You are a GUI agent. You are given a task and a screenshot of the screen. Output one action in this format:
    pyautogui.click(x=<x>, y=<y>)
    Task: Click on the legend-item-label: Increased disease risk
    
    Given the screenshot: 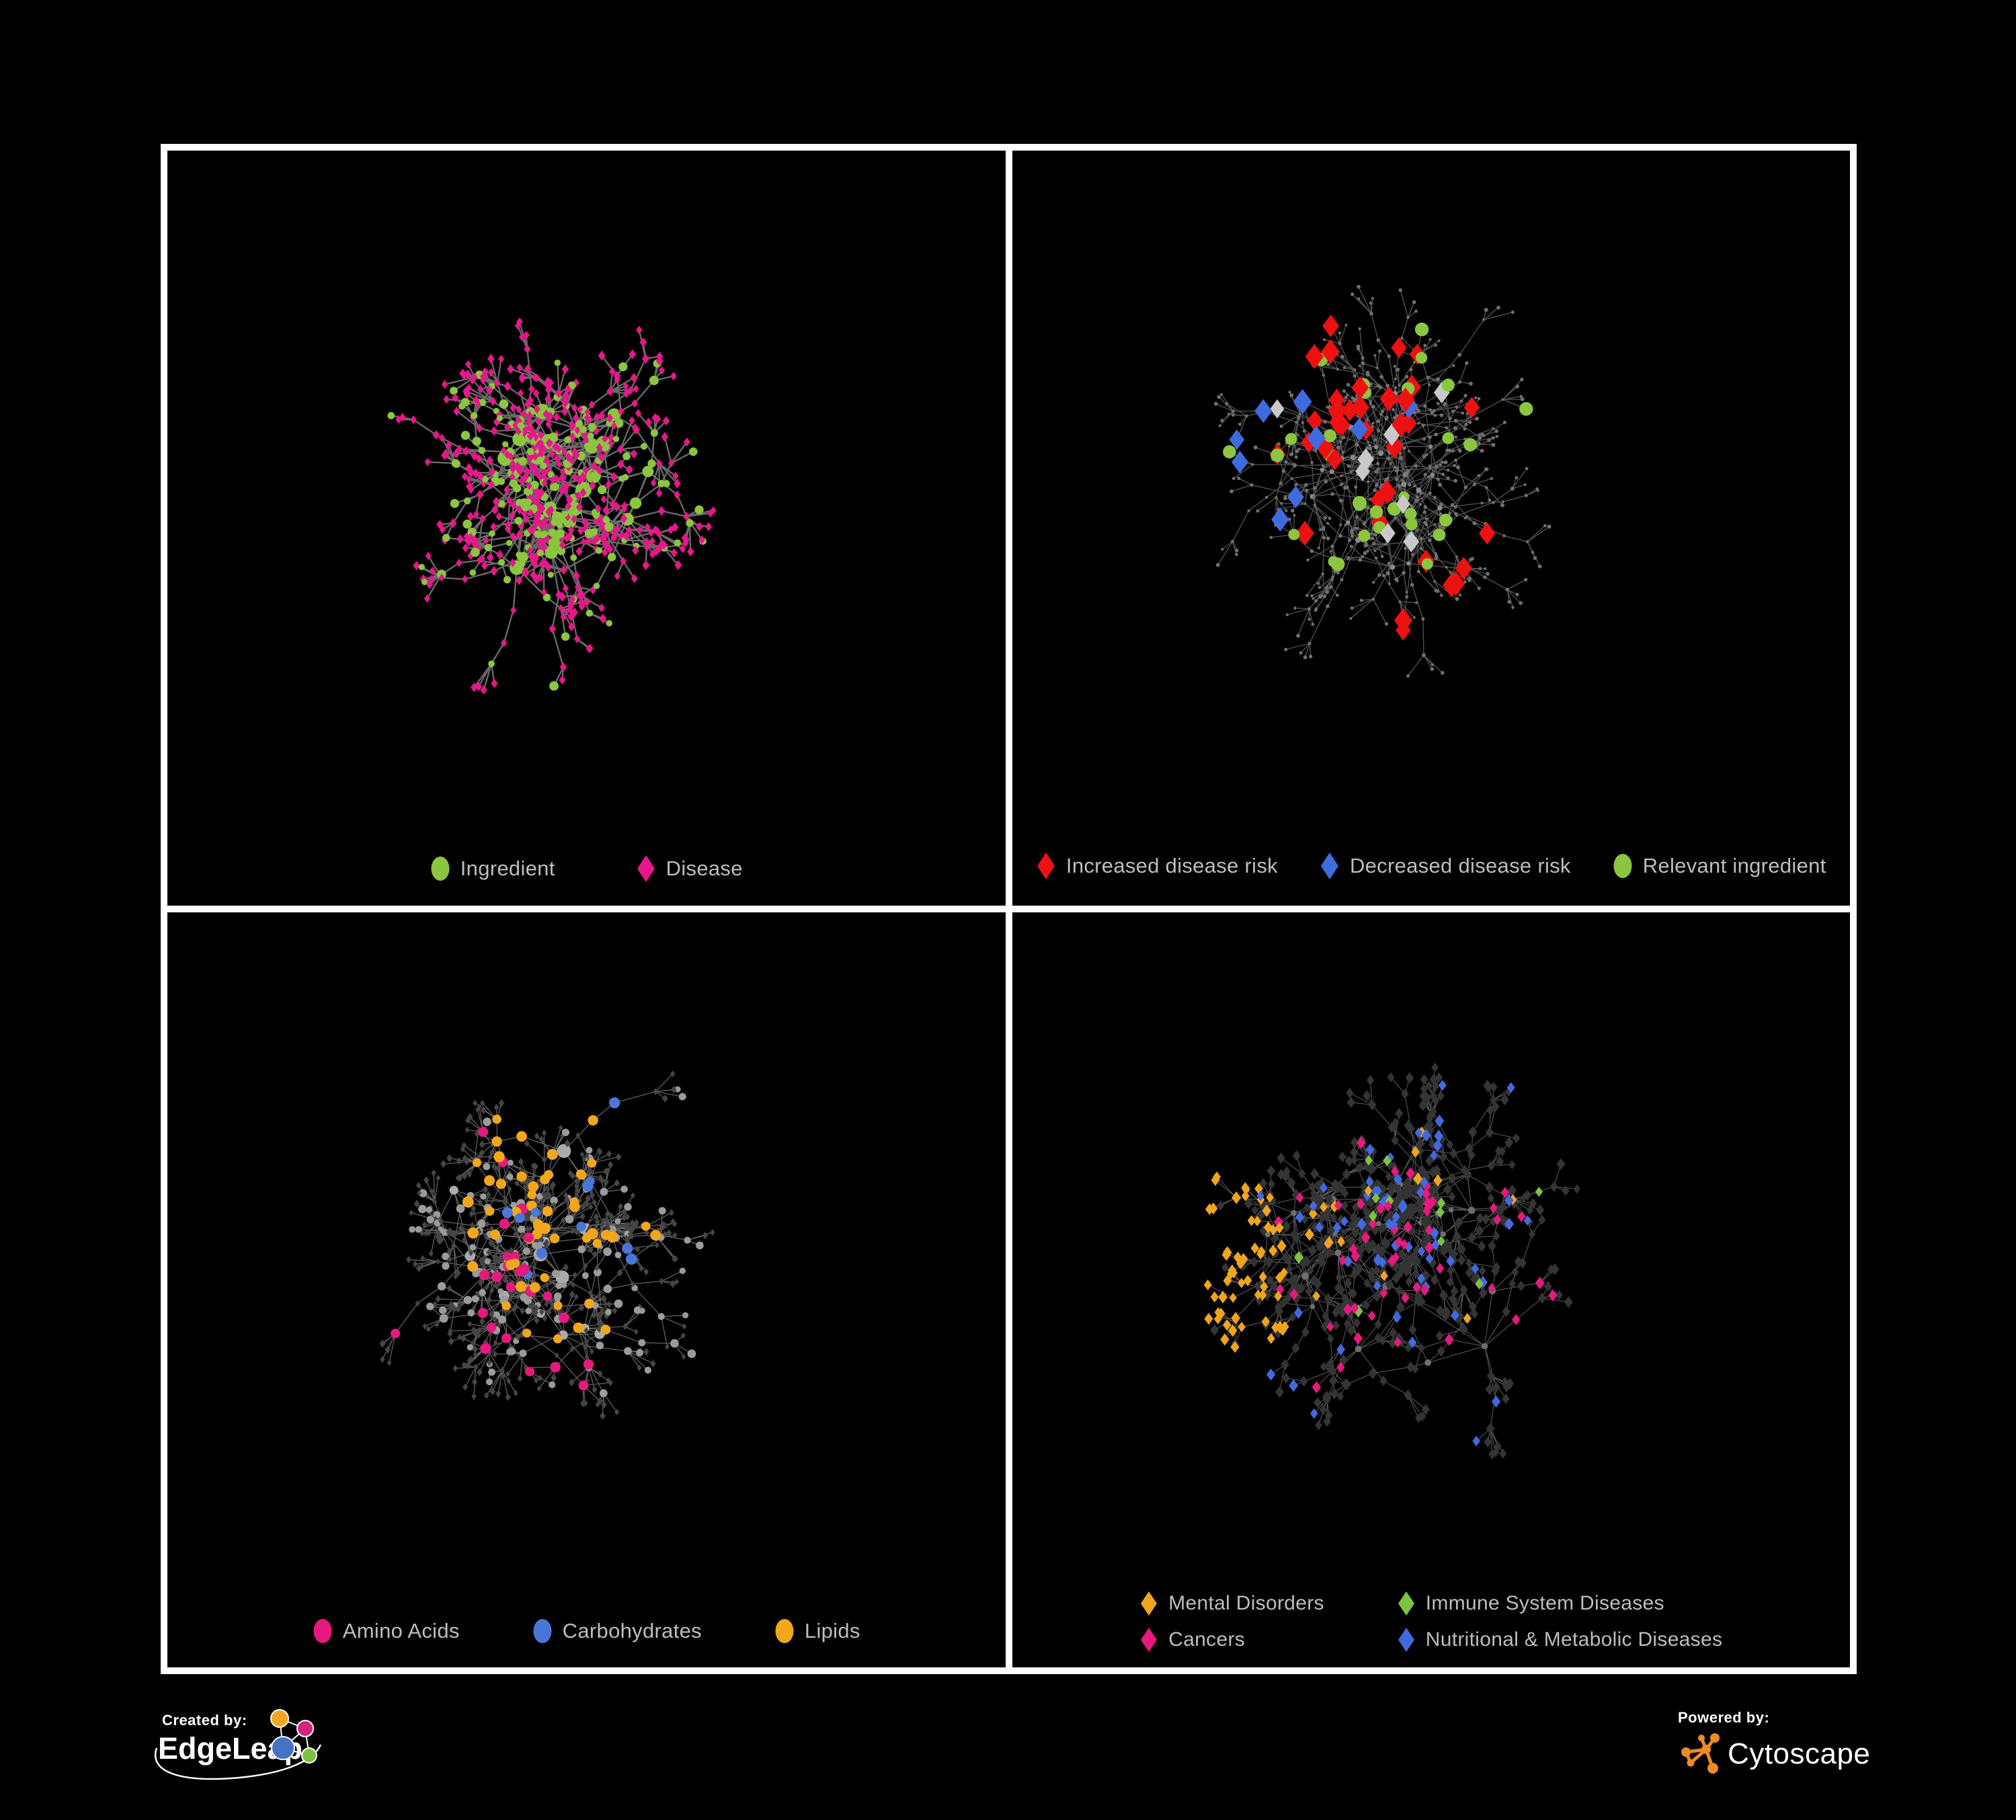 What is the action you would take?
    pyautogui.click(x=1171, y=865)
    